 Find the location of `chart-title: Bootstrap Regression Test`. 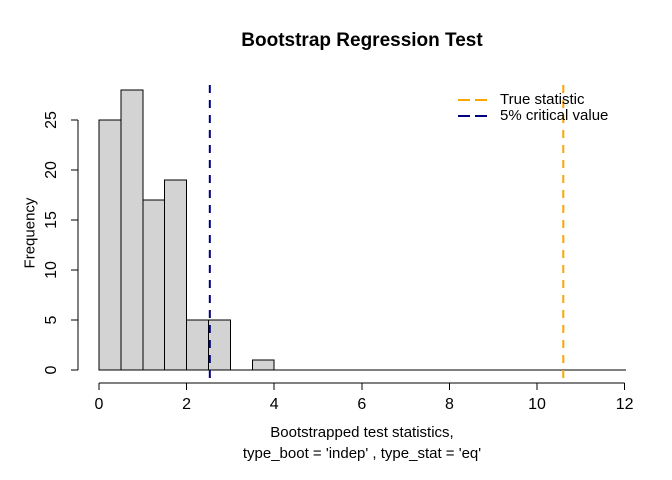

chart-title: Bootstrap Regression Test is located at coordinates (362, 40).